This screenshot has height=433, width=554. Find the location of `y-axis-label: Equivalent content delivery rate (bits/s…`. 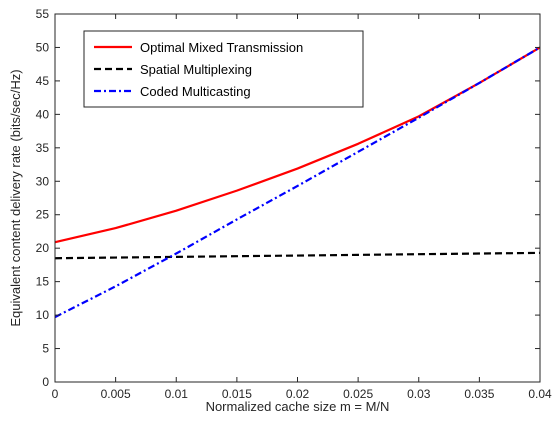

y-axis-label: Equivalent content delivery rate (bits/s… is located at coordinates (15, 197).